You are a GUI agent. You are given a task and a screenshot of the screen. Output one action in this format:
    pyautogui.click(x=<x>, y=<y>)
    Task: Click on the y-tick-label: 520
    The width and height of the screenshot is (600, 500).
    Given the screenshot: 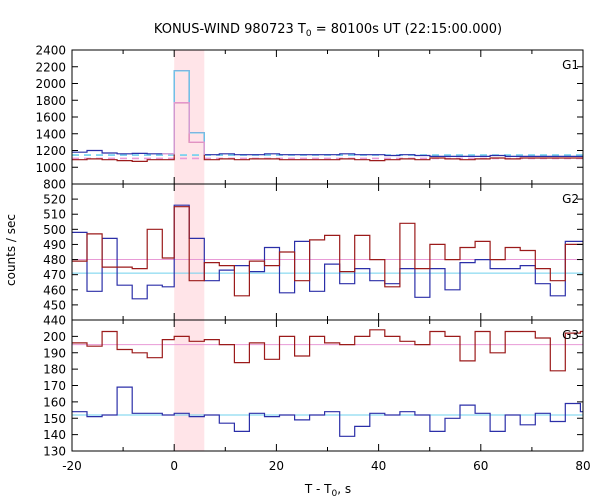 What is the action you would take?
    pyautogui.click(x=54, y=200)
    